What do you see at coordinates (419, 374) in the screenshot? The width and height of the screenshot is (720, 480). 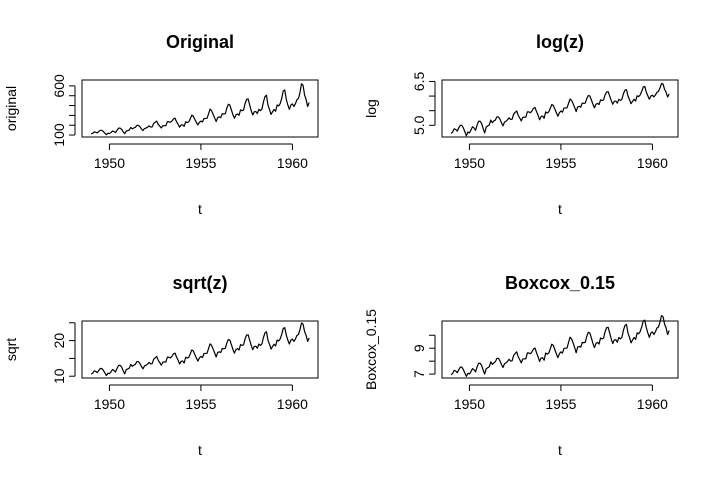 I see `y-tick-label: 7` at bounding box center [419, 374].